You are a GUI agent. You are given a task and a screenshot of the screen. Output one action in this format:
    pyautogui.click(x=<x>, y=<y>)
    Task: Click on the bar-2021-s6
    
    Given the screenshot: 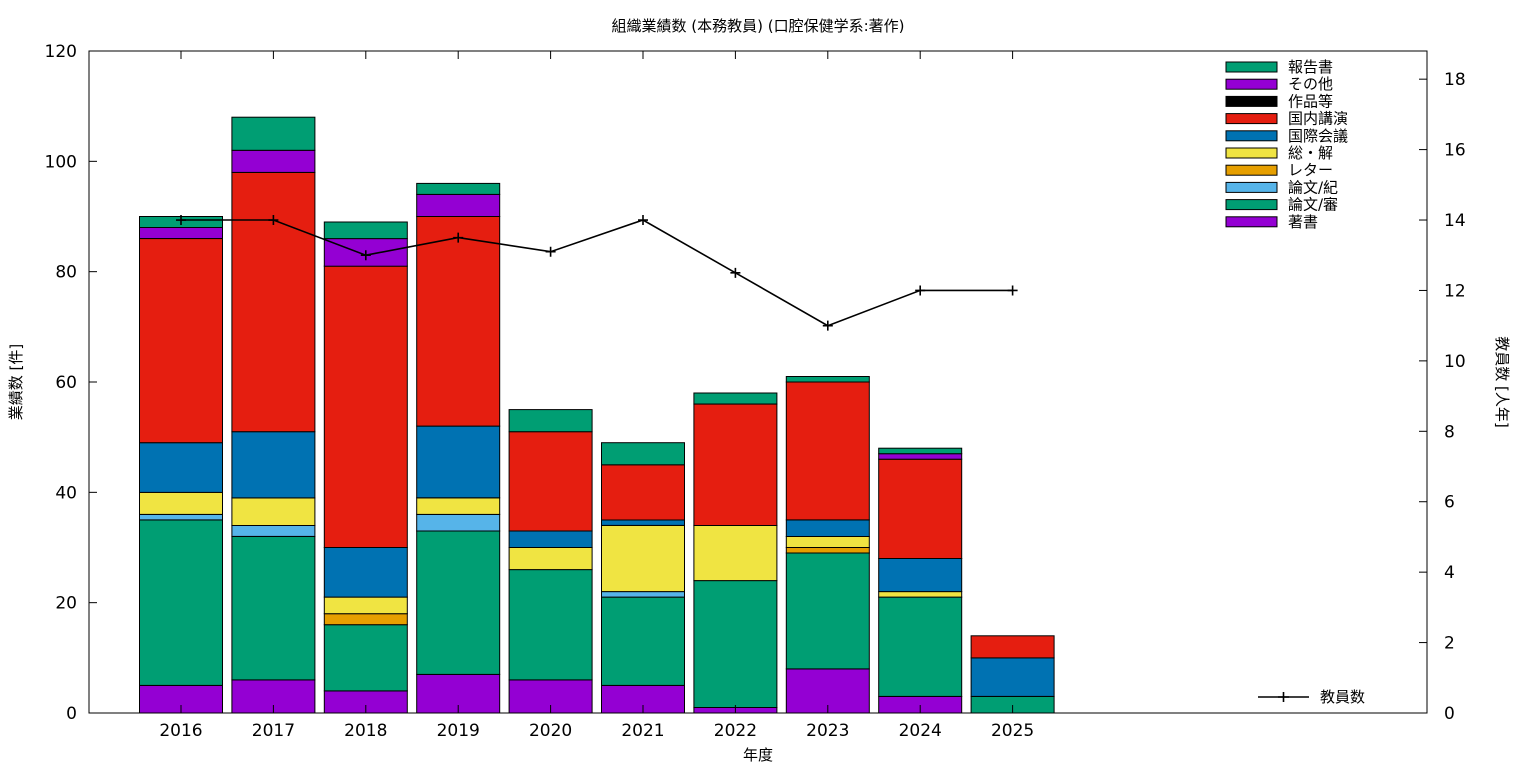 What is the action you would take?
    pyautogui.click(x=643, y=492)
    